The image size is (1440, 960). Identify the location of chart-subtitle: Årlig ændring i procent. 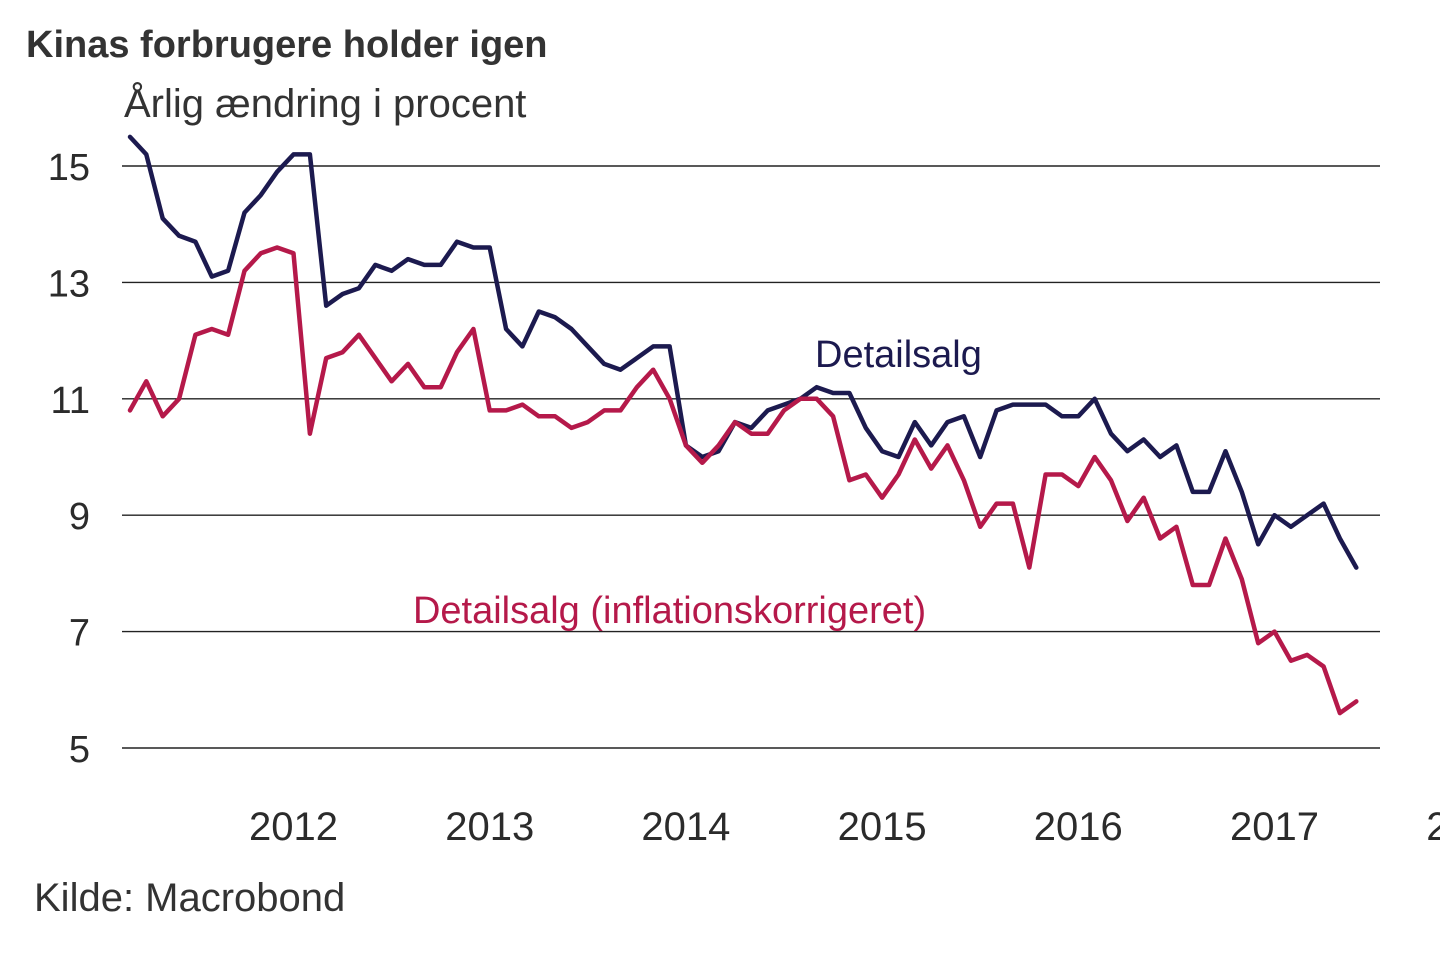
(325, 104).